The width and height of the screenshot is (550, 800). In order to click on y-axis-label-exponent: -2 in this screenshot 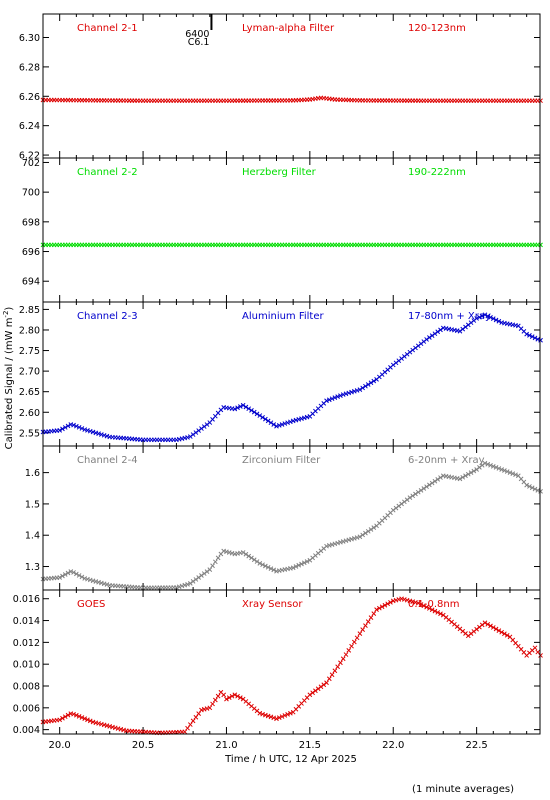, I will do `click(6, 314)`.